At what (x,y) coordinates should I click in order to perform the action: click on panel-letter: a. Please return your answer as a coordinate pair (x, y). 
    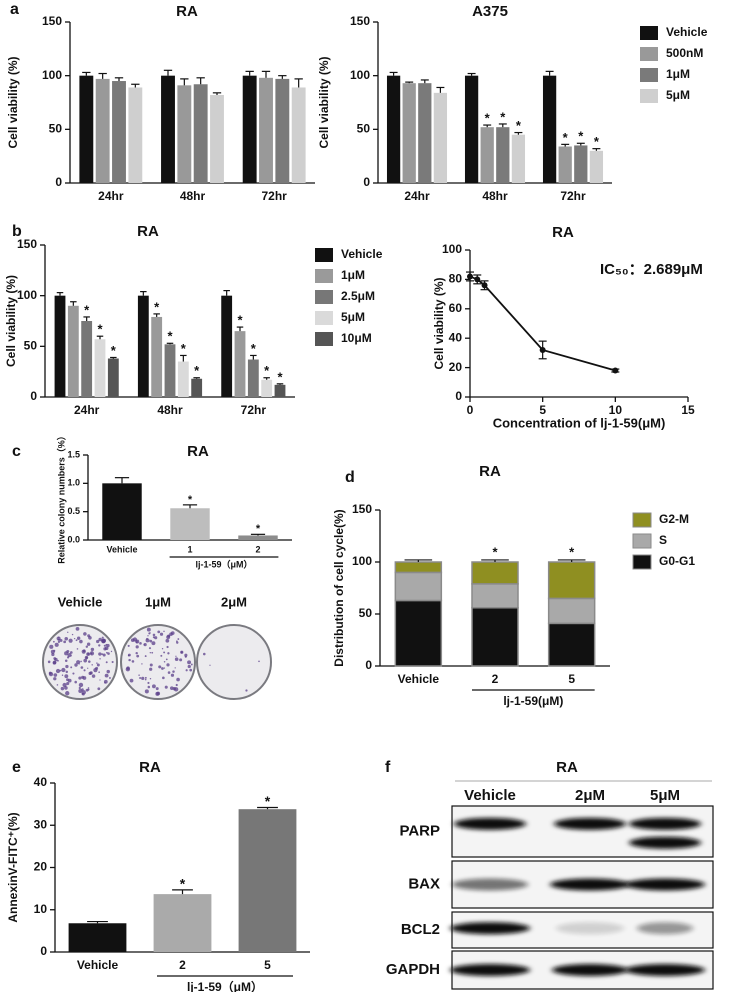
    Looking at the image, I should click on (14, 9).